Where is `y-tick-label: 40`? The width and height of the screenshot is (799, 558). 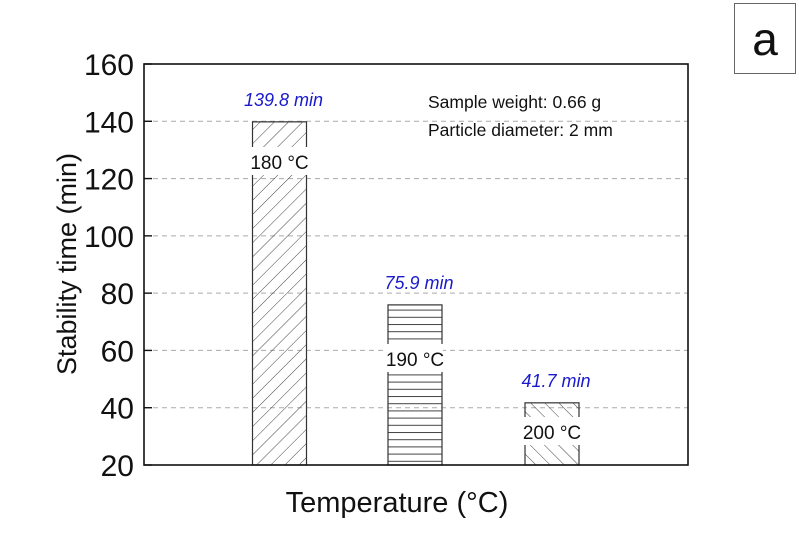
y-tick-label: 40 is located at coordinates (117, 409).